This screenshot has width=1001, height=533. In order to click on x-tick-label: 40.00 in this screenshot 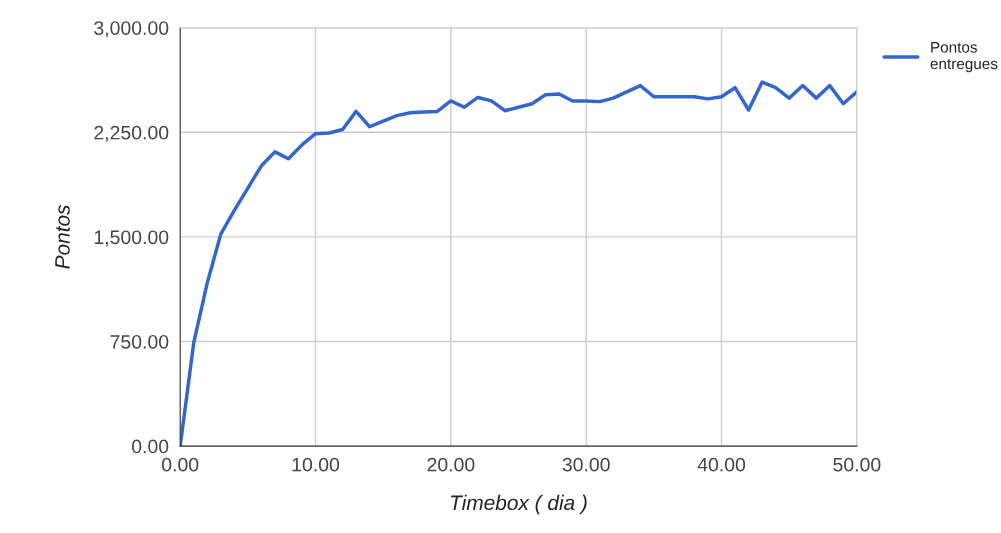, I will do `click(721, 464)`.